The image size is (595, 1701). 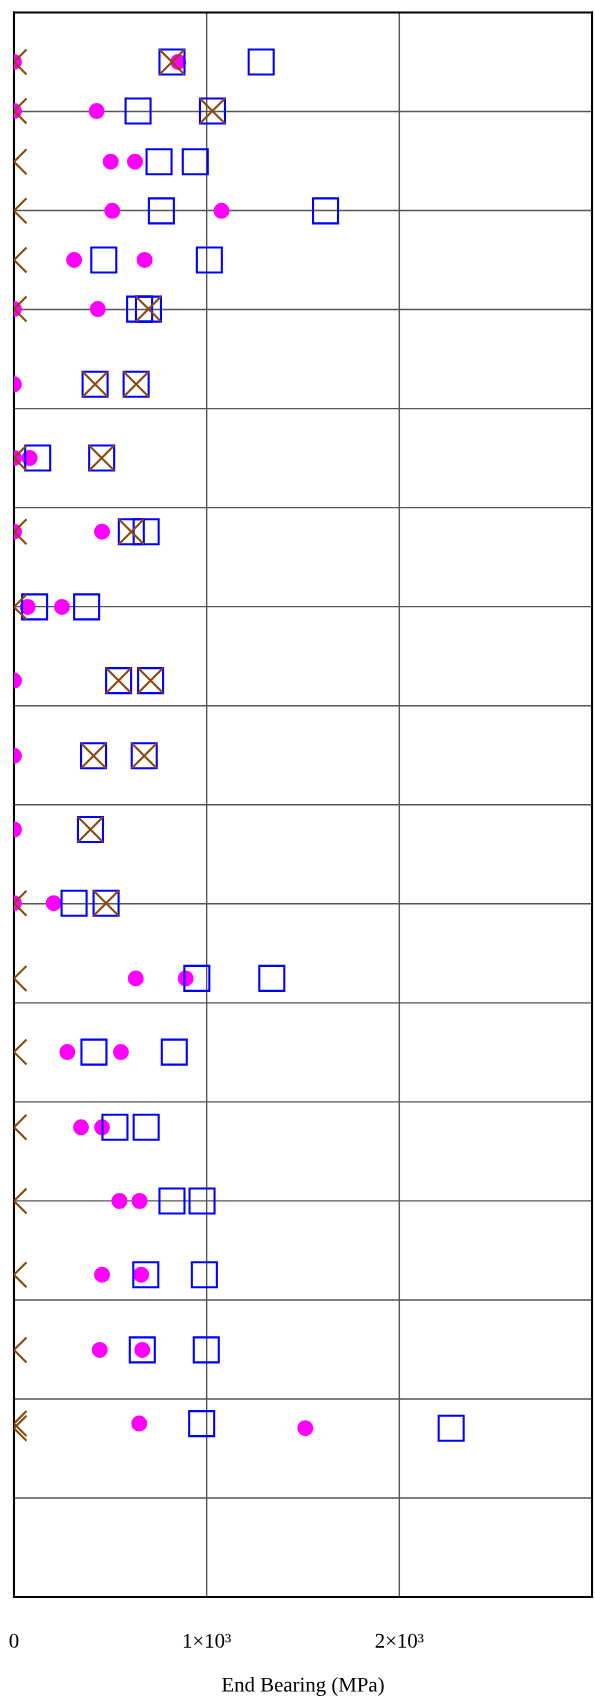 What do you see at coordinates (14, 1640) in the screenshot?
I see `x-tick-label: 0` at bounding box center [14, 1640].